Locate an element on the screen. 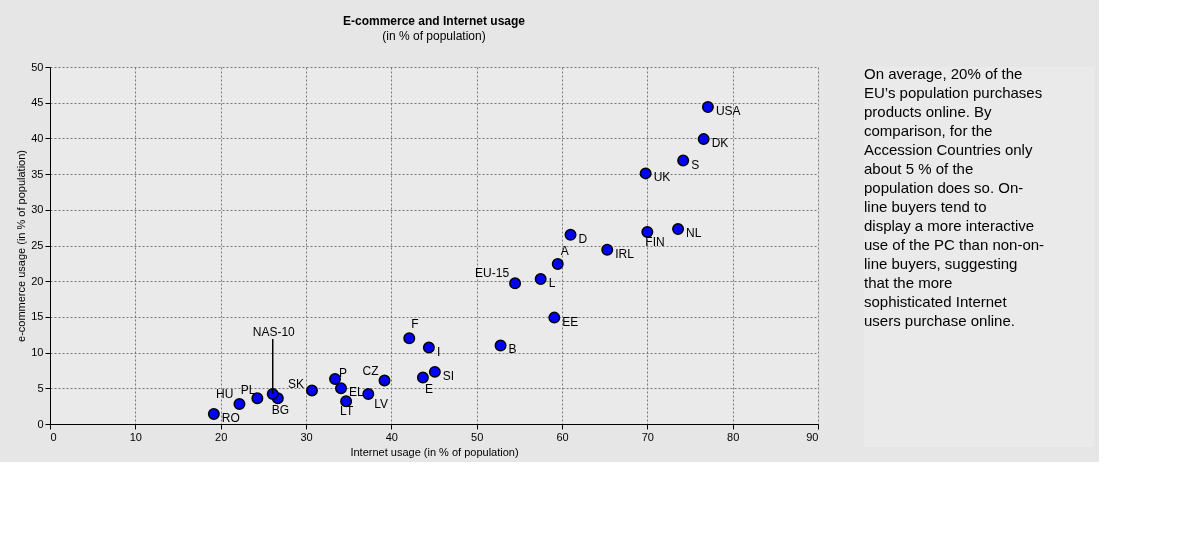 The width and height of the screenshot is (1185, 540). annotation: EL is located at coordinates (356, 392).